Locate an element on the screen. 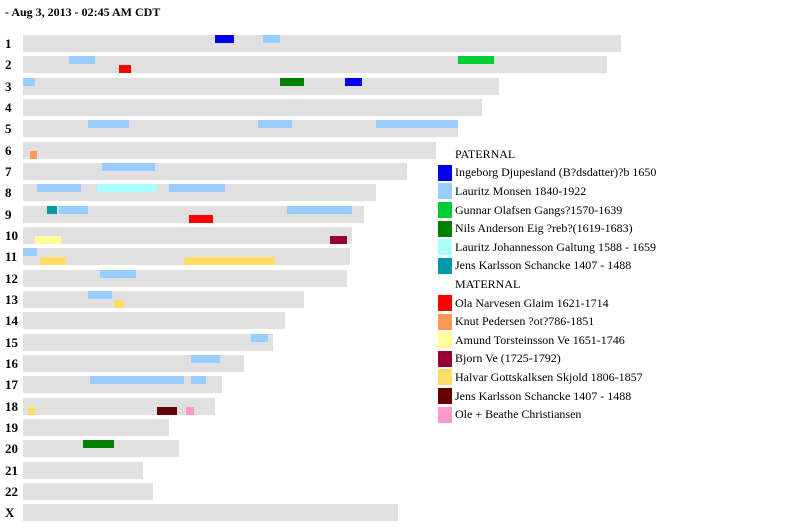  legend-item: Lauritz Johannesson Galtung 1588 - 1659 is located at coordinates (547, 247).